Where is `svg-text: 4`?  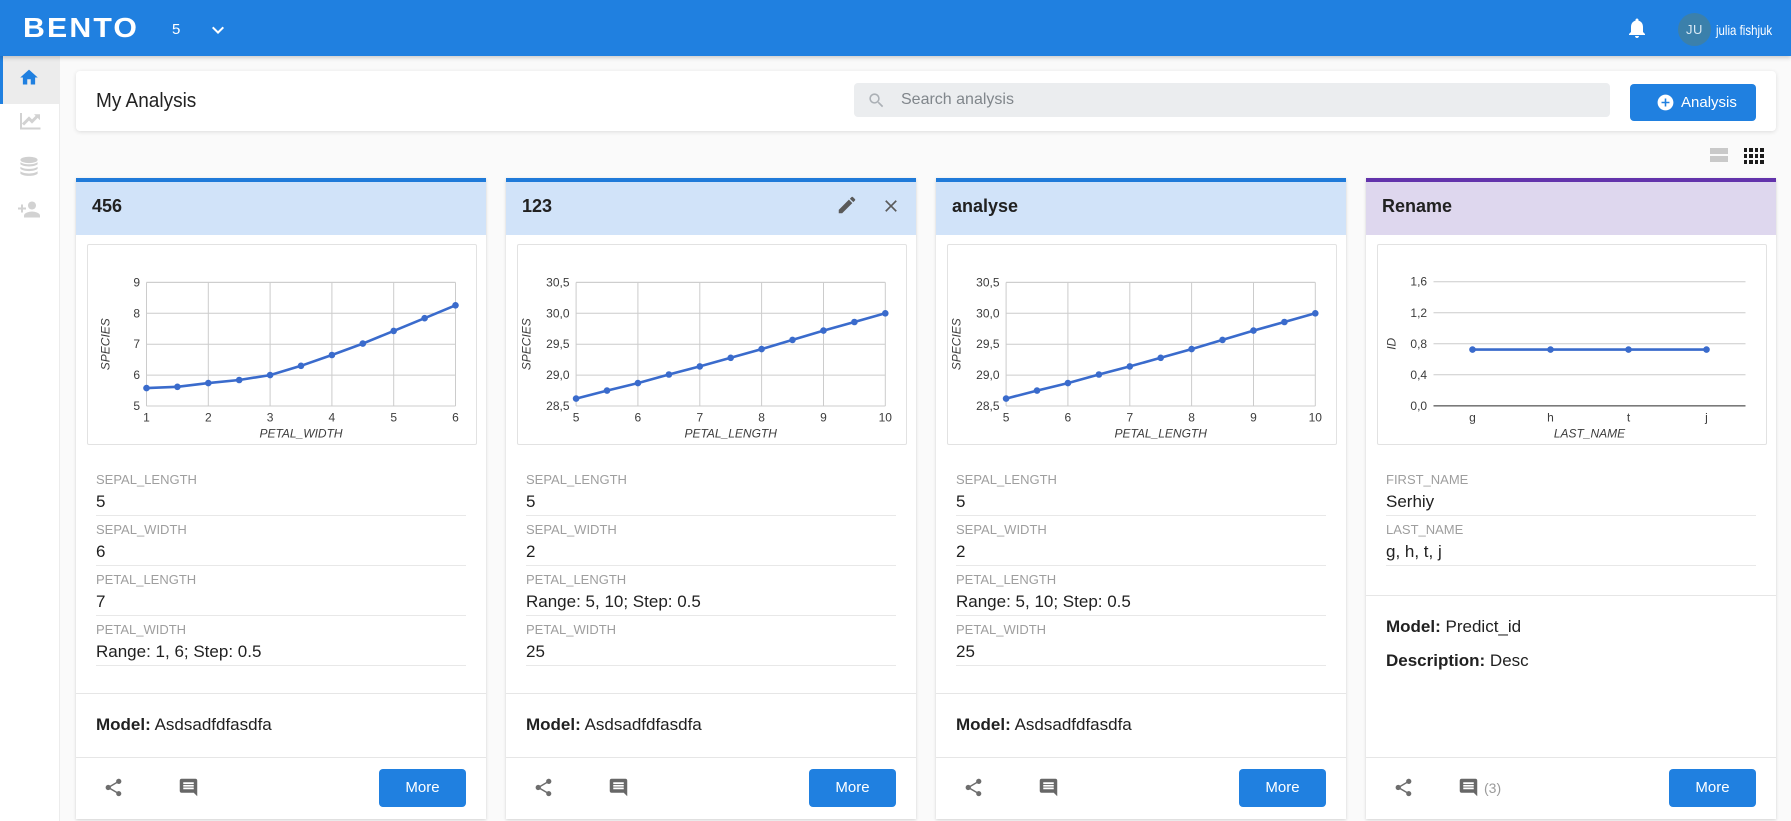
svg-text: 4 is located at coordinates (331, 417).